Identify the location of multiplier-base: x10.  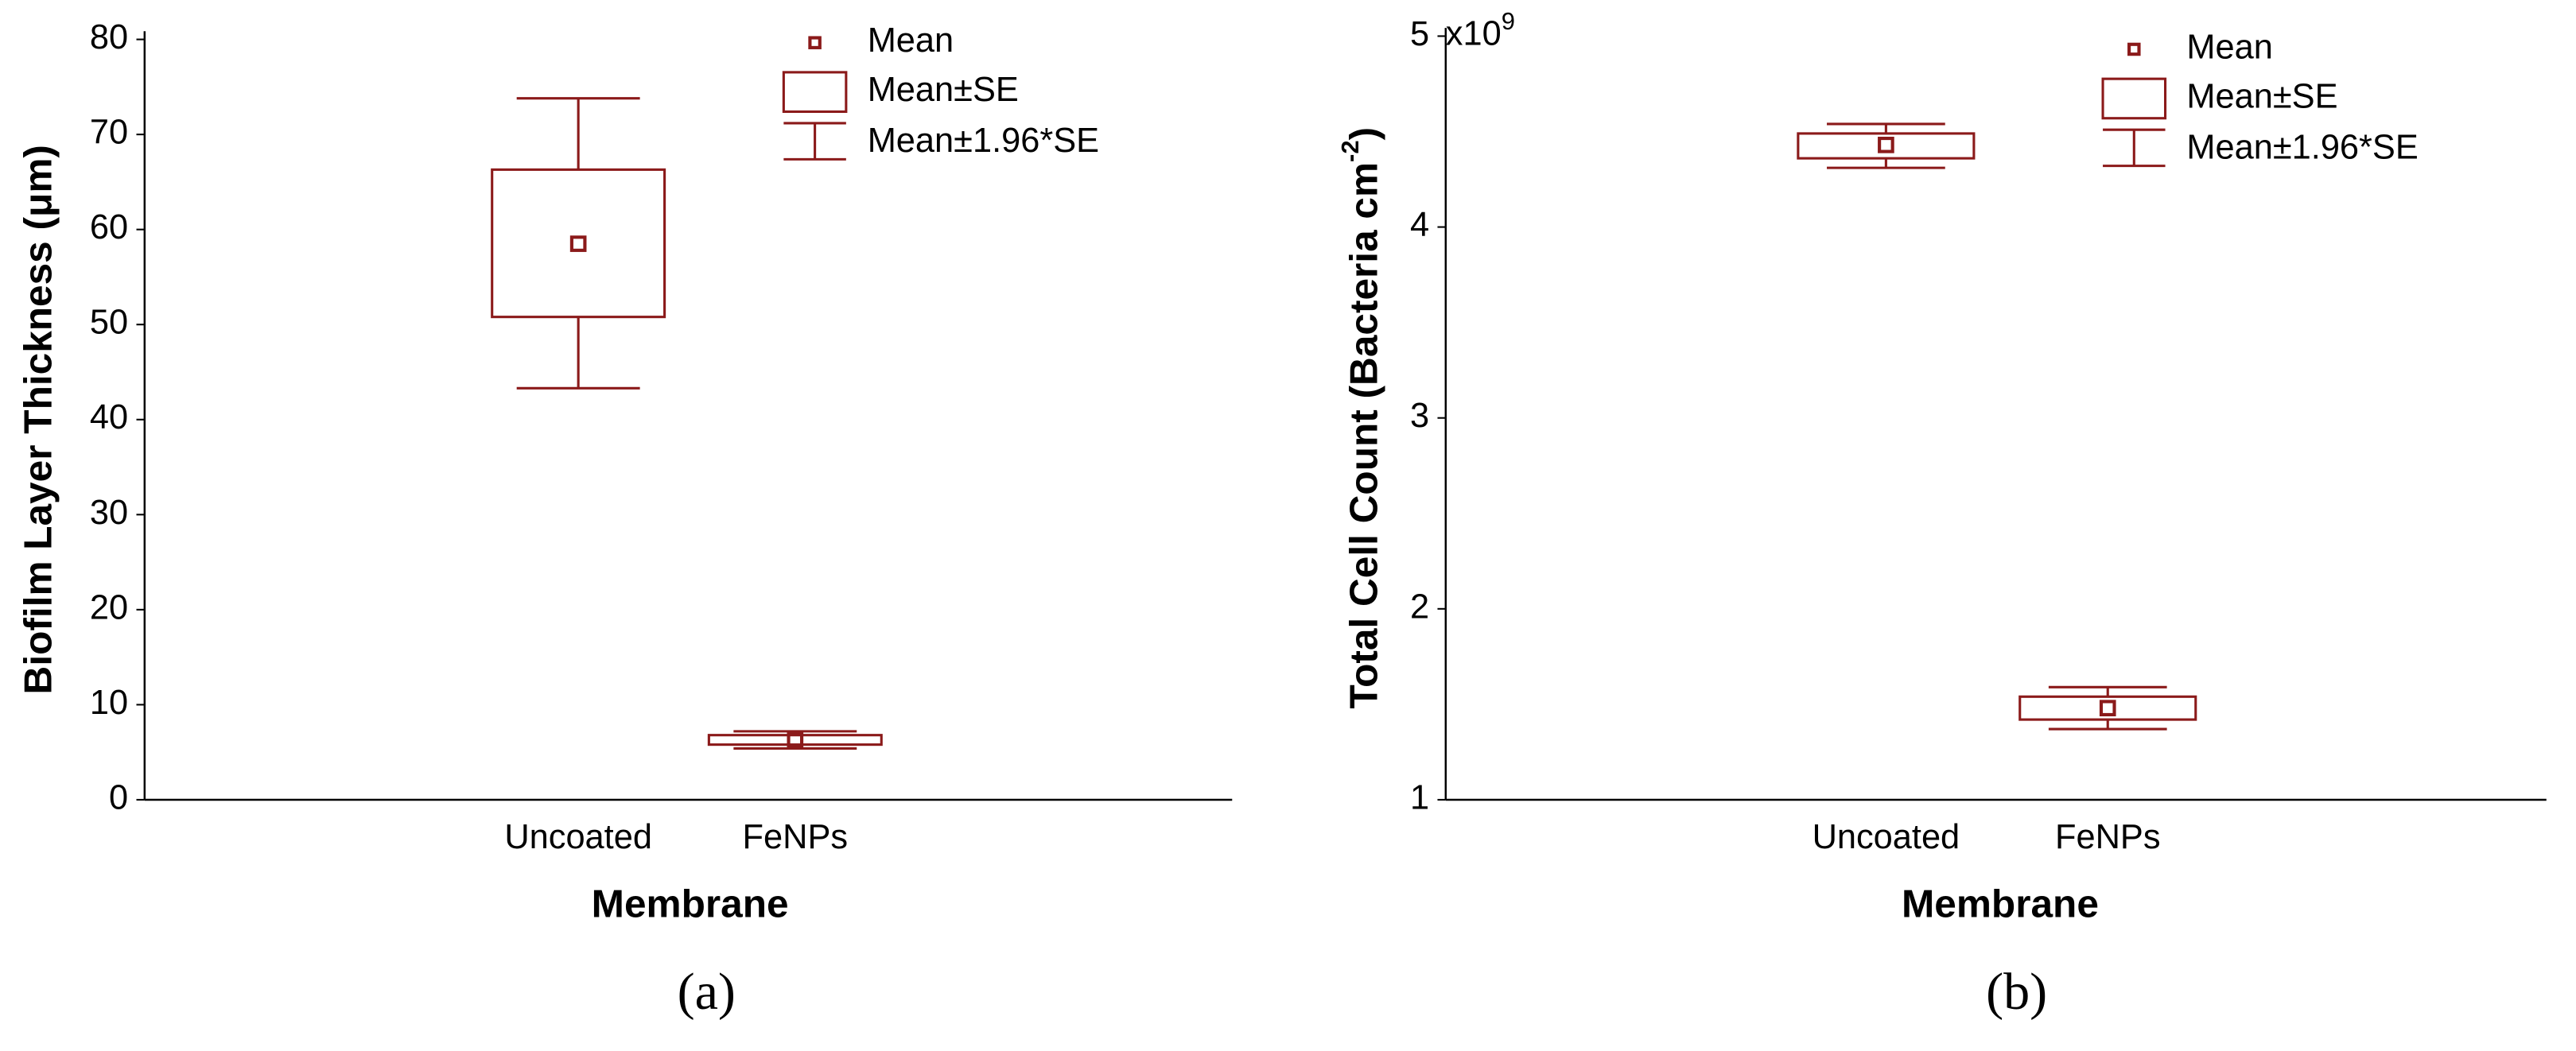
(1474, 34).